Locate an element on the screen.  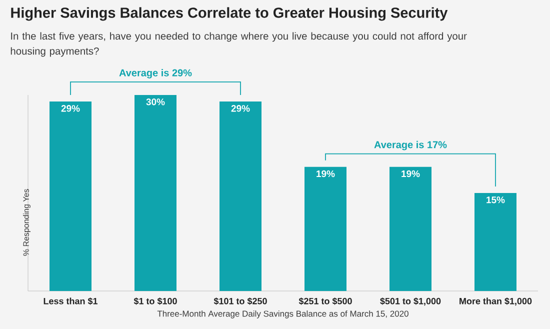
chart-subtitle: In the last five years, have you needed to change where you live because you could not afford your housing payments? is located at coordinates (238, 44).